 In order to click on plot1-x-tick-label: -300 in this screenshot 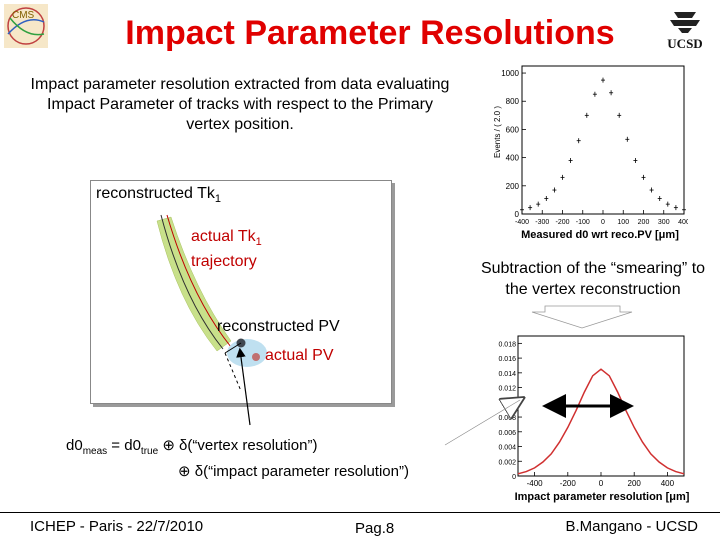, I will do `click(542, 222)`.